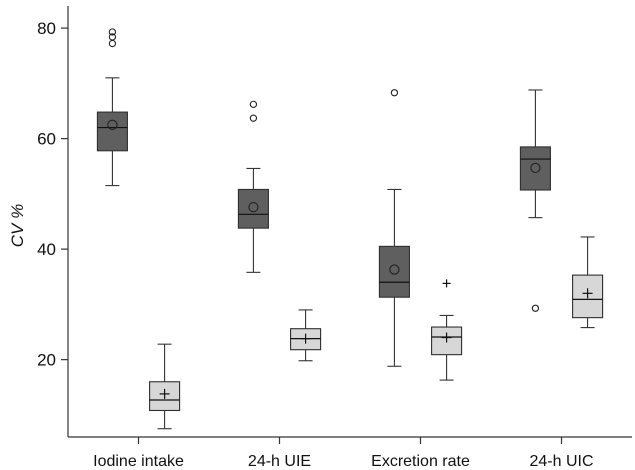 Image resolution: width=635 pixels, height=470 pixels. I want to click on series-1-24-h-uie-mean-marker, so click(253, 207).